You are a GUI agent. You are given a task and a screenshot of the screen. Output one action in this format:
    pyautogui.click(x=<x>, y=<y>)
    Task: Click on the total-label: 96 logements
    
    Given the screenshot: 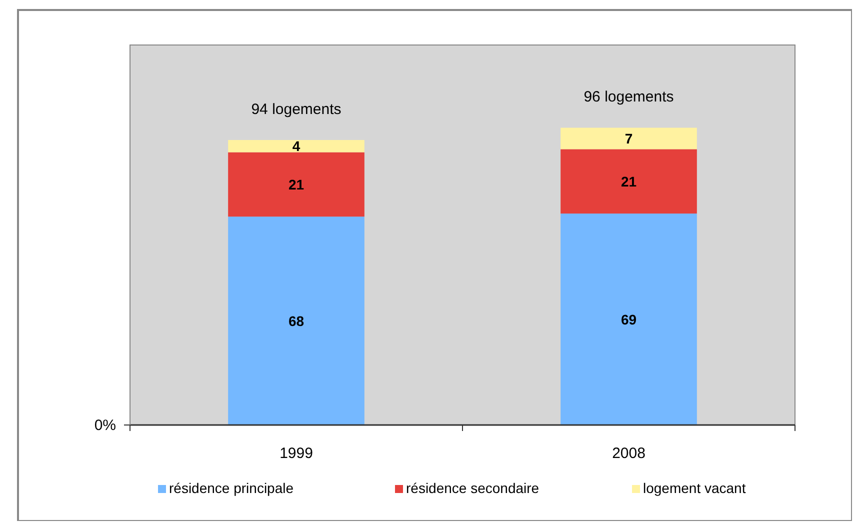 What is the action you would take?
    pyautogui.click(x=629, y=97)
    